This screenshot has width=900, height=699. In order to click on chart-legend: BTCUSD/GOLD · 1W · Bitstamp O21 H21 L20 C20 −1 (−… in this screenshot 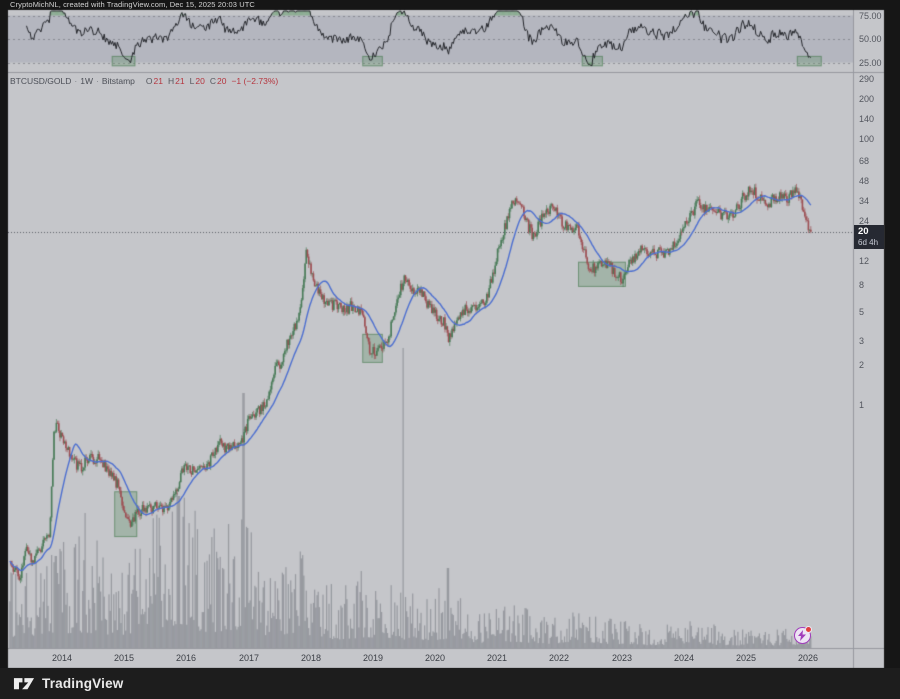, I will do `click(144, 81)`.